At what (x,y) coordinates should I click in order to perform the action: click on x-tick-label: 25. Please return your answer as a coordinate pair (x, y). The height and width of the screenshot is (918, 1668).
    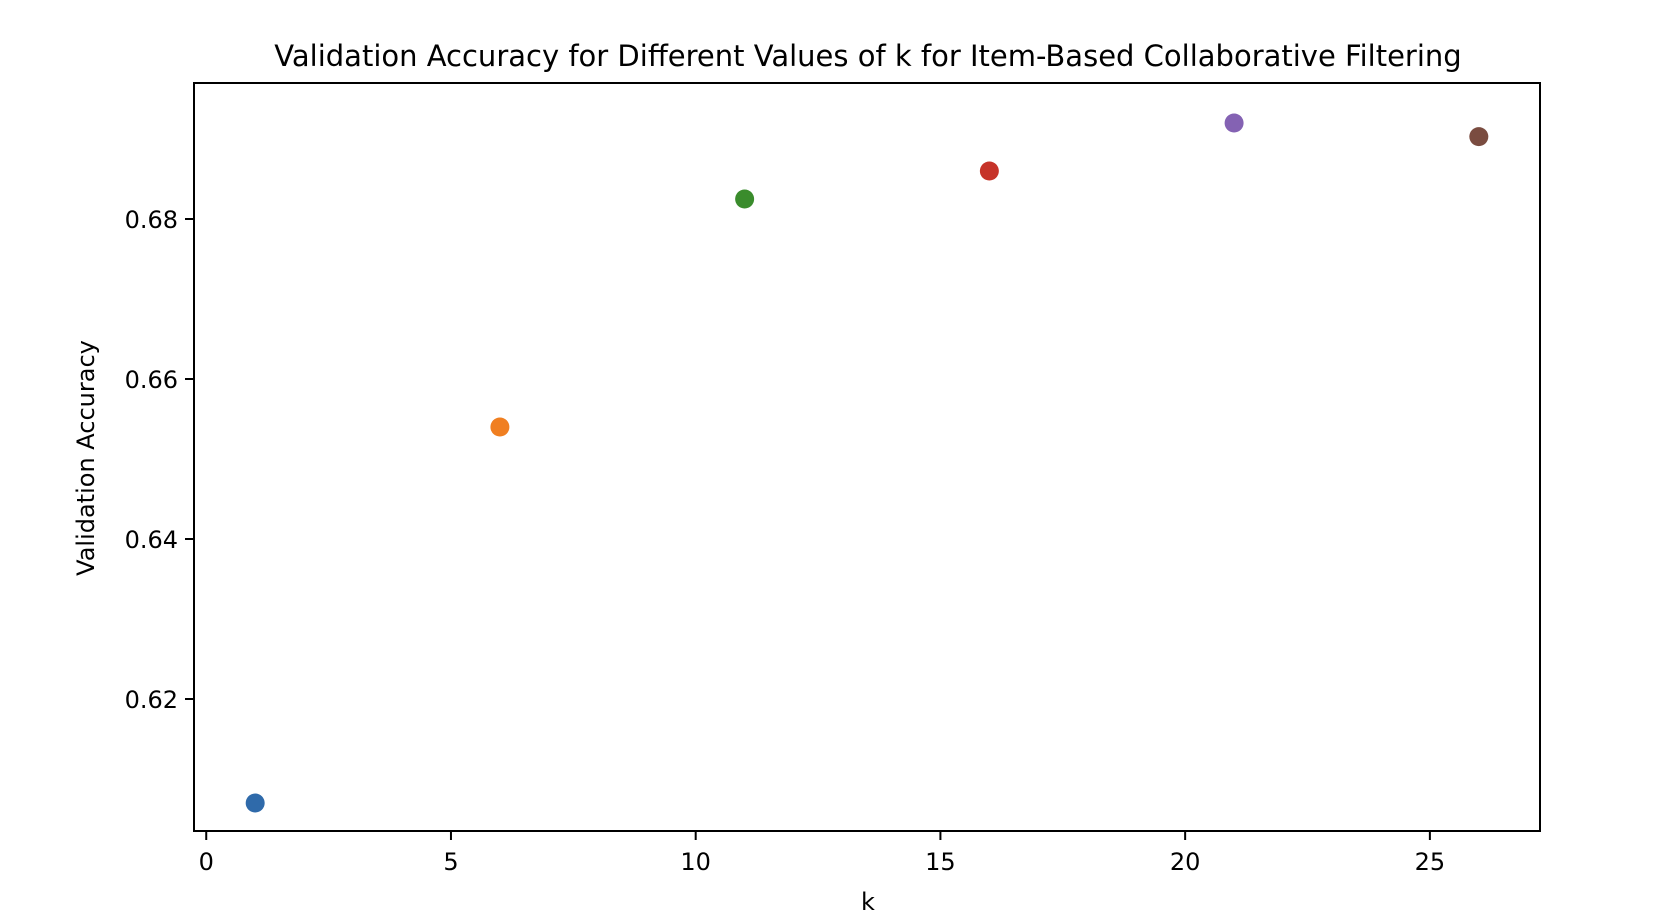
    Looking at the image, I should click on (1430, 862).